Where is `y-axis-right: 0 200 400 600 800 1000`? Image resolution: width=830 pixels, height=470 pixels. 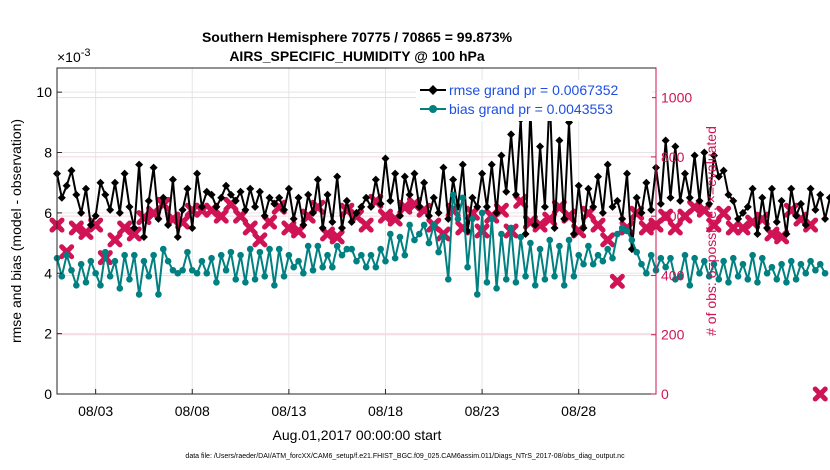
y-axis-right: 0 200 400 600 800 1000 is located at coordinates (671, 235).